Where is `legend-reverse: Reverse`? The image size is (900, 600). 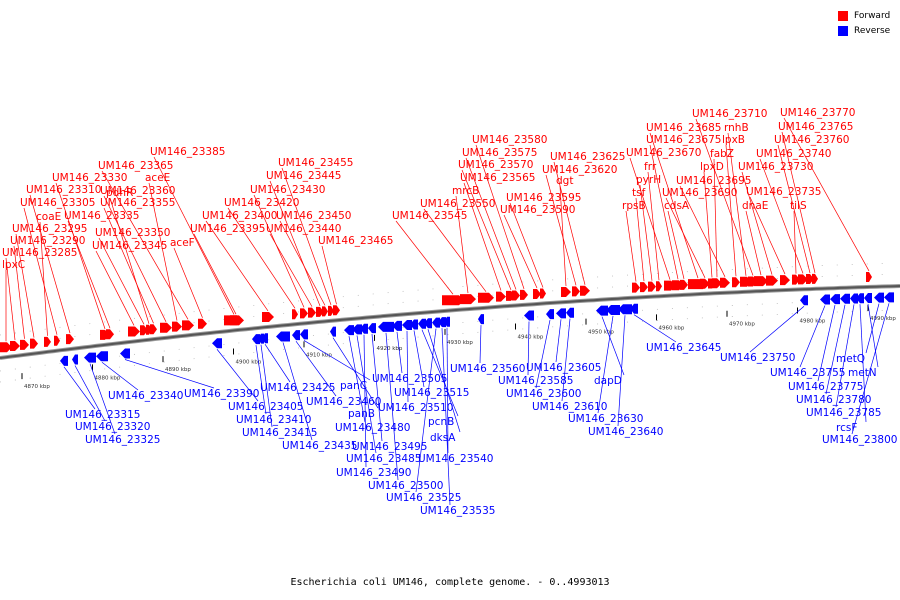 legend-reverse: Reverse is located at coordinates (864, 30).